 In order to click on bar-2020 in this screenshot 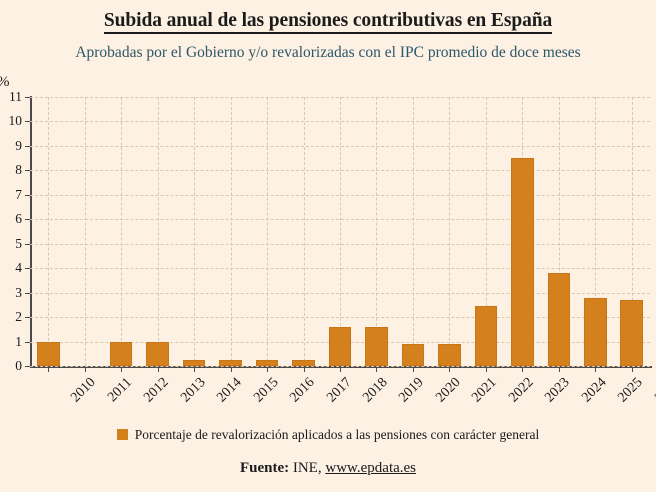, I will do `click(413, 355)`.